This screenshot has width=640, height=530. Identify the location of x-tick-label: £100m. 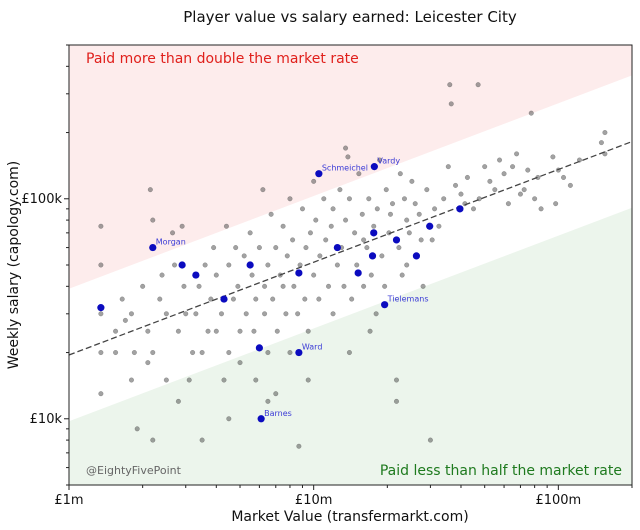
(558, 500).